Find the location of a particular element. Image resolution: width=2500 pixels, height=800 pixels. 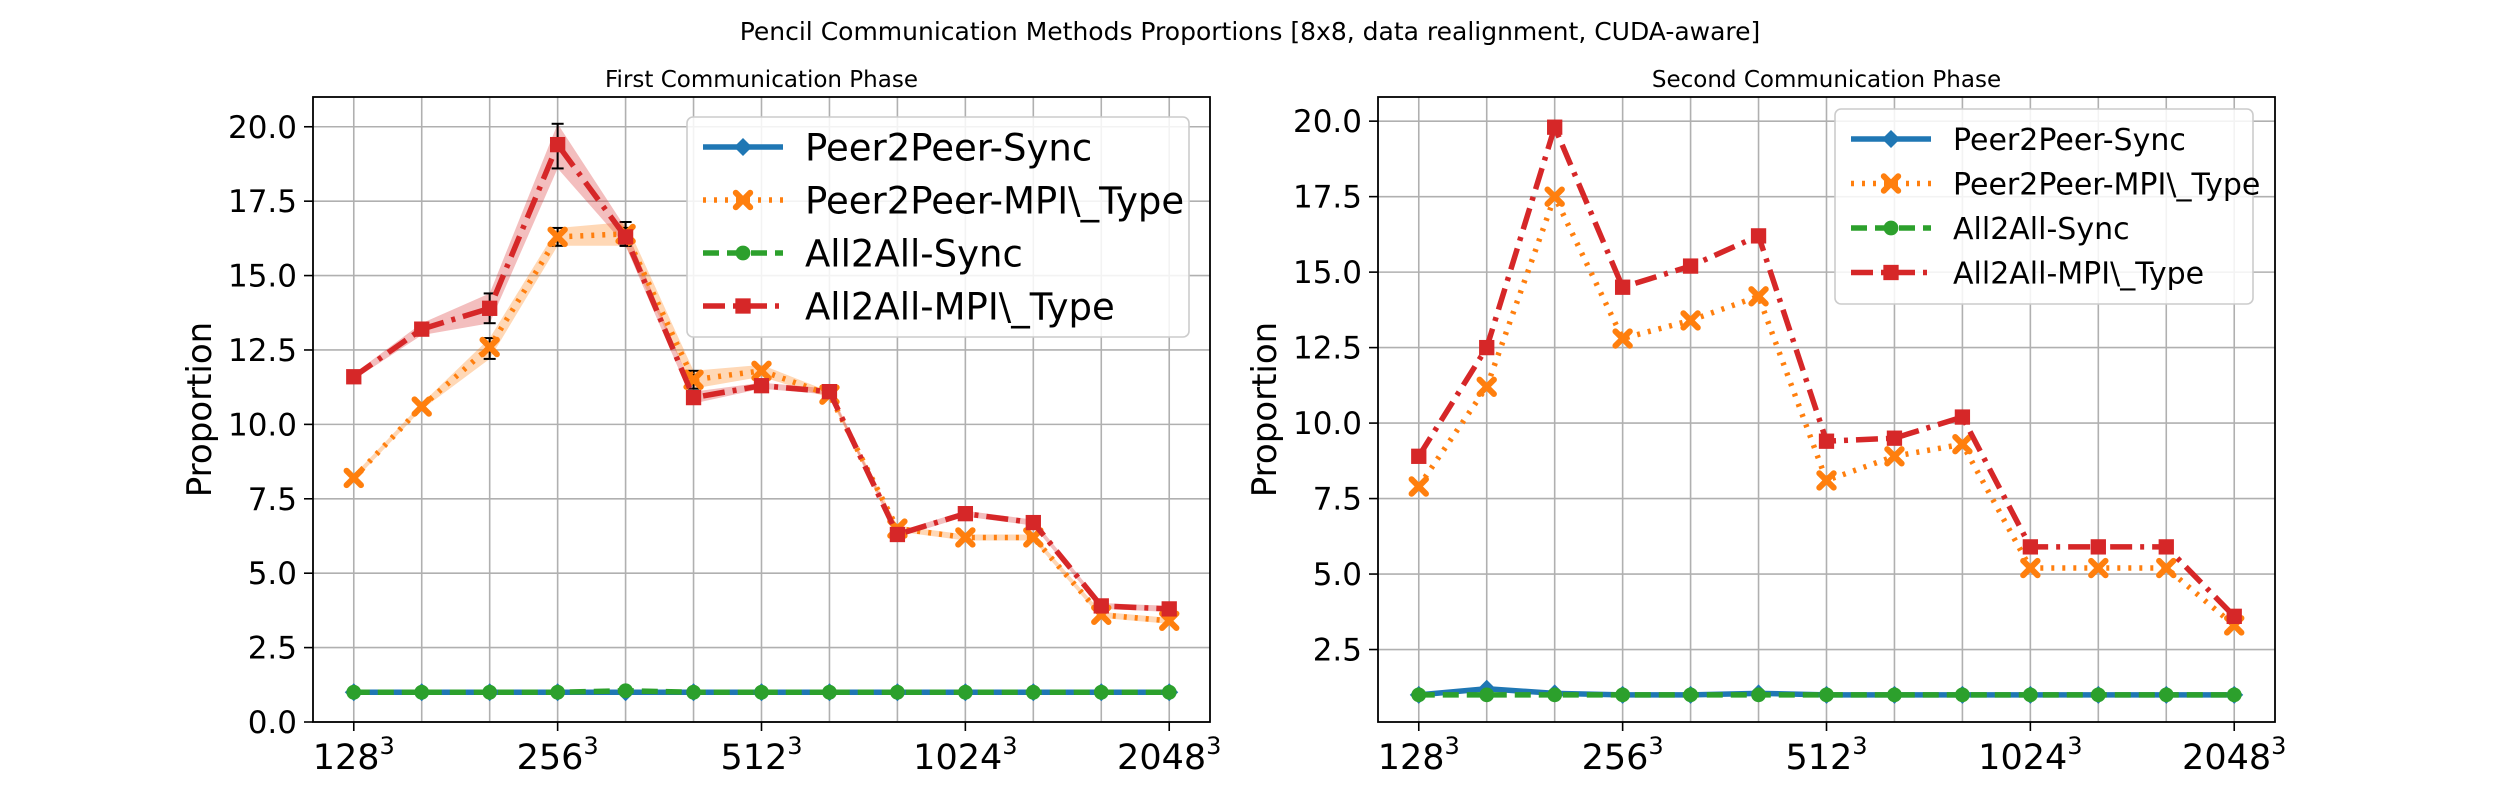

y-tick-label: 2.5 is located at coordinates (272, 649).